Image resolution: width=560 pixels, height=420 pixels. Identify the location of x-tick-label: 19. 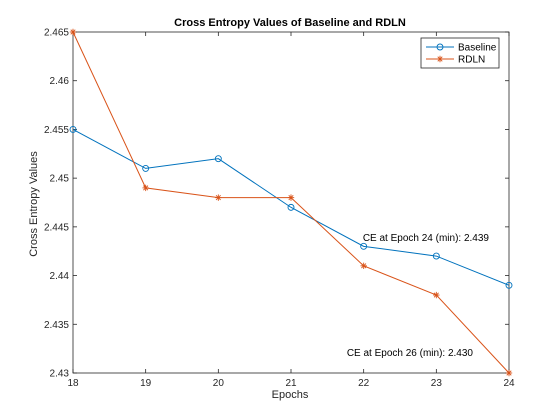
(146, 383).